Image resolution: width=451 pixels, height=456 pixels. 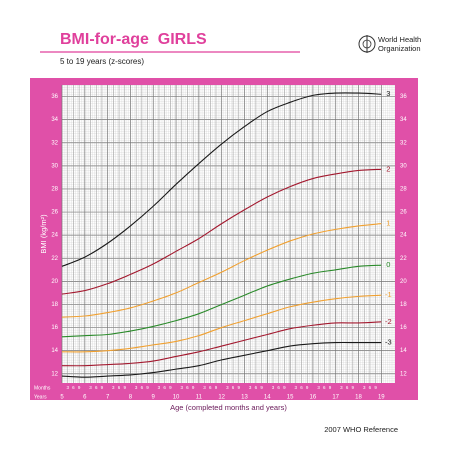 I want to click on y-tick-label: 26, so click(x=403, y=213).